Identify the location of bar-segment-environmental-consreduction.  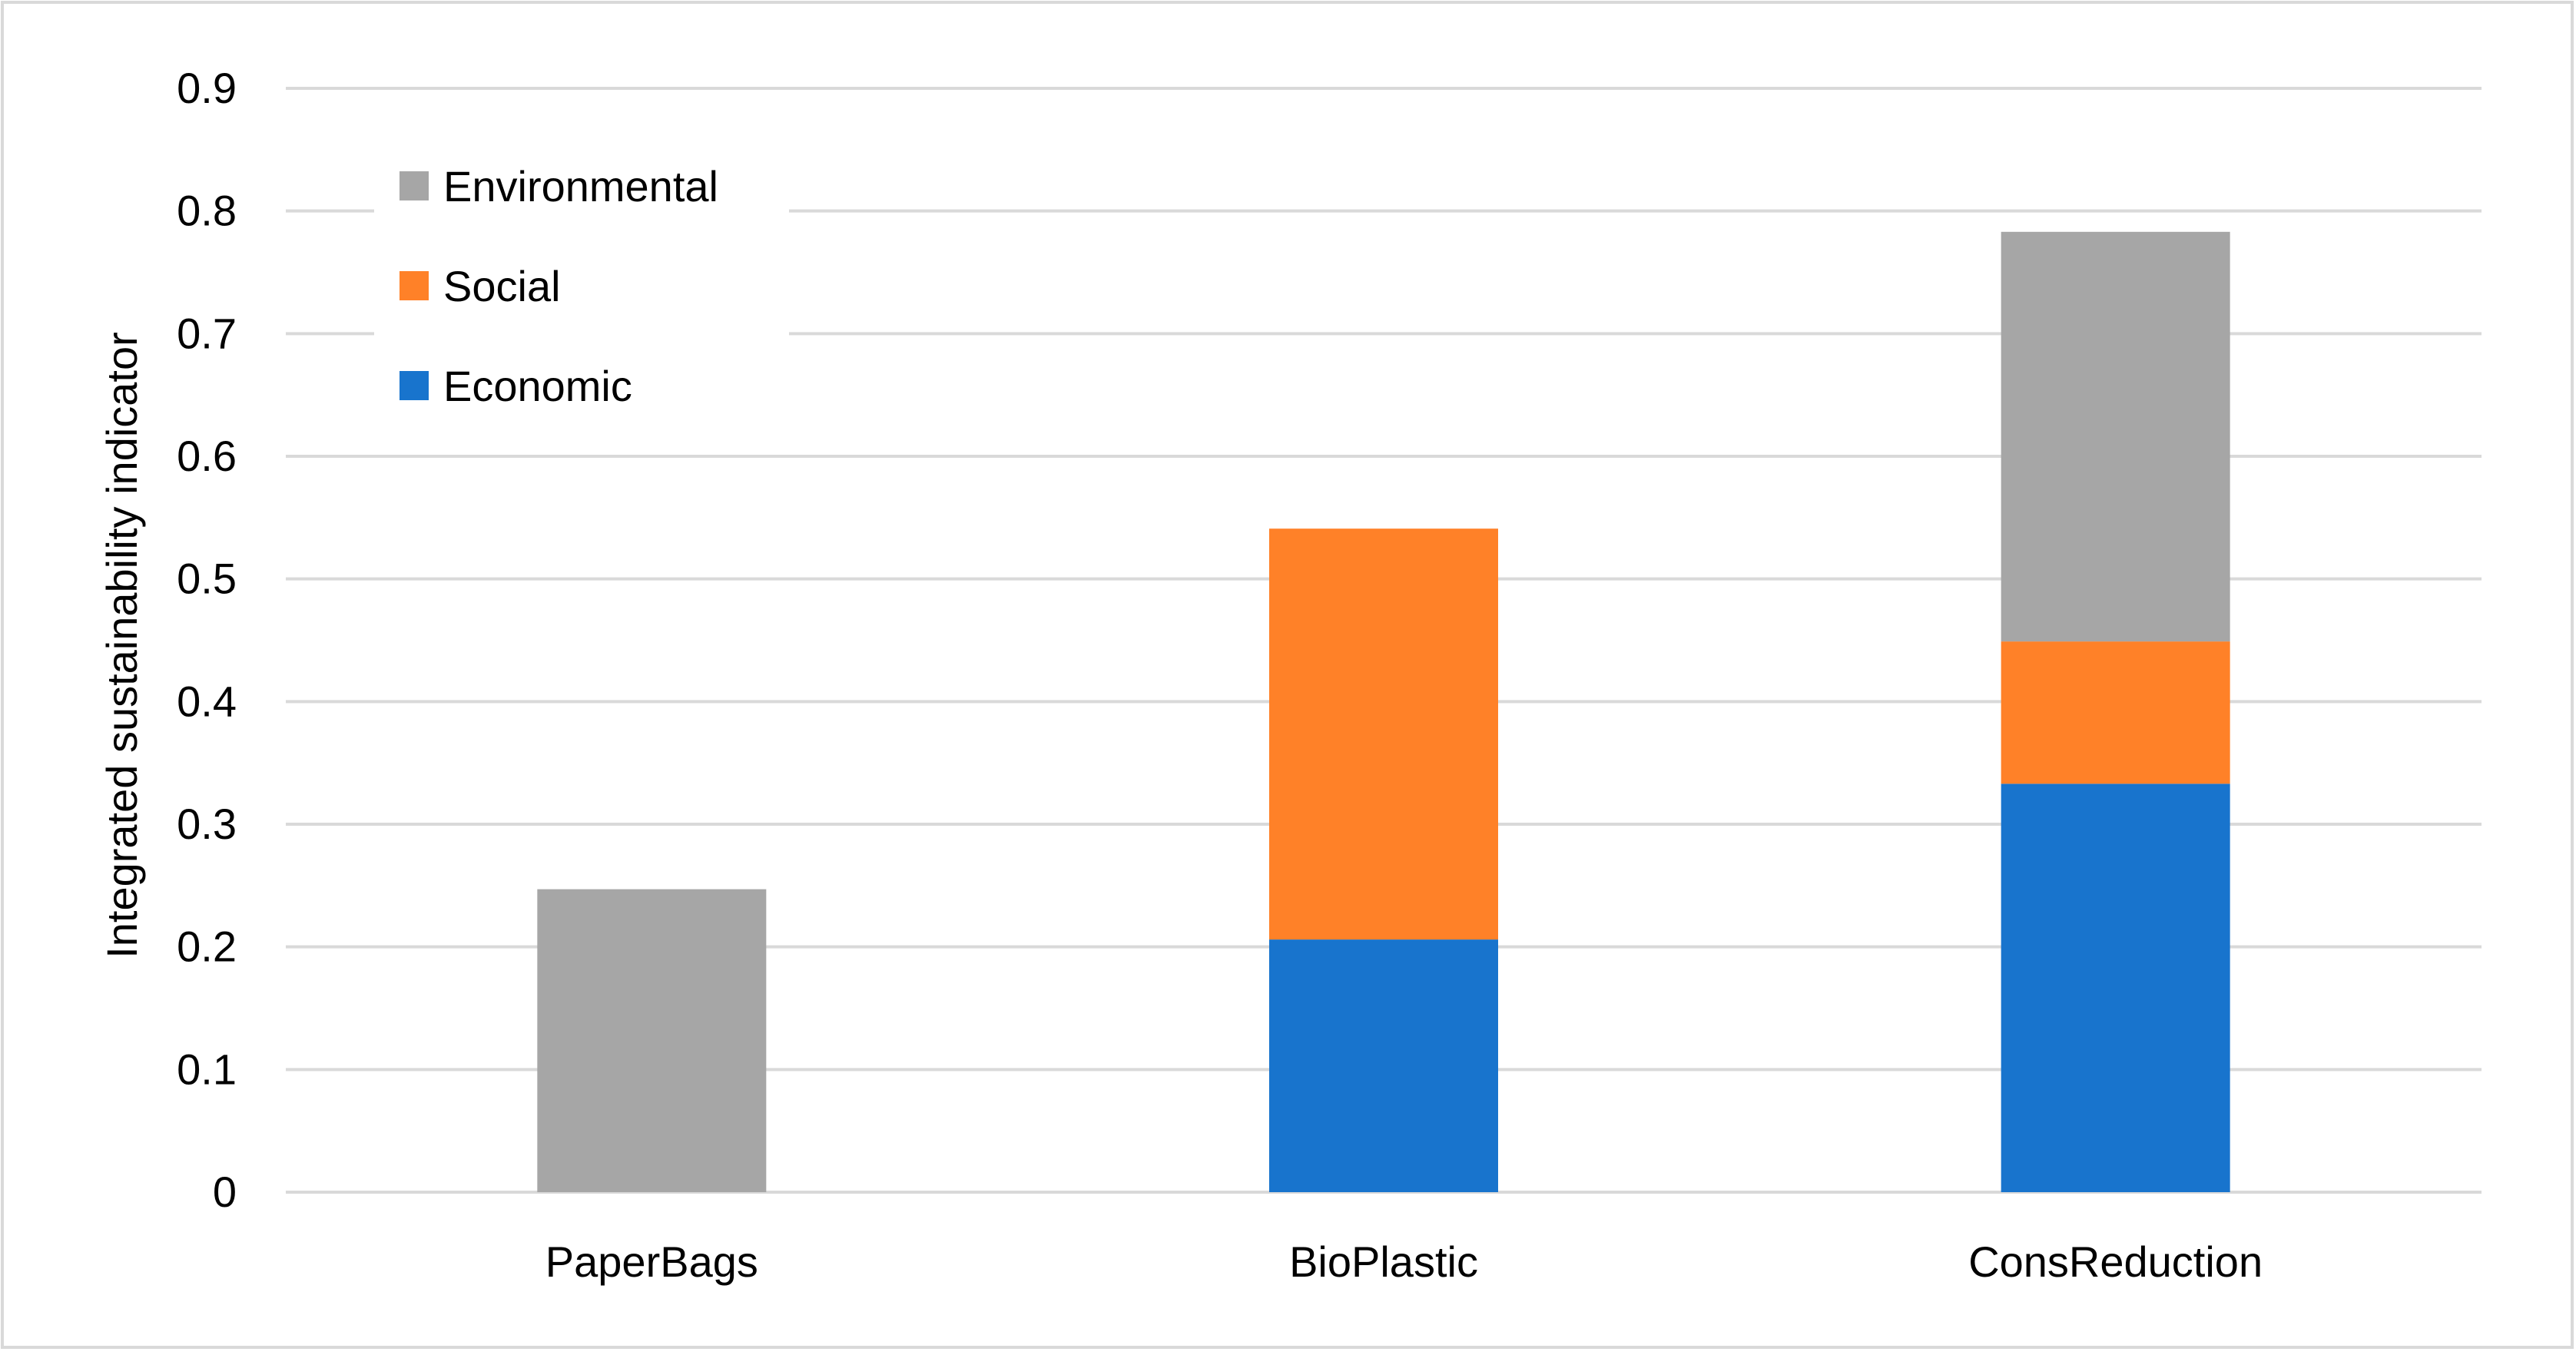
(2115, 436).